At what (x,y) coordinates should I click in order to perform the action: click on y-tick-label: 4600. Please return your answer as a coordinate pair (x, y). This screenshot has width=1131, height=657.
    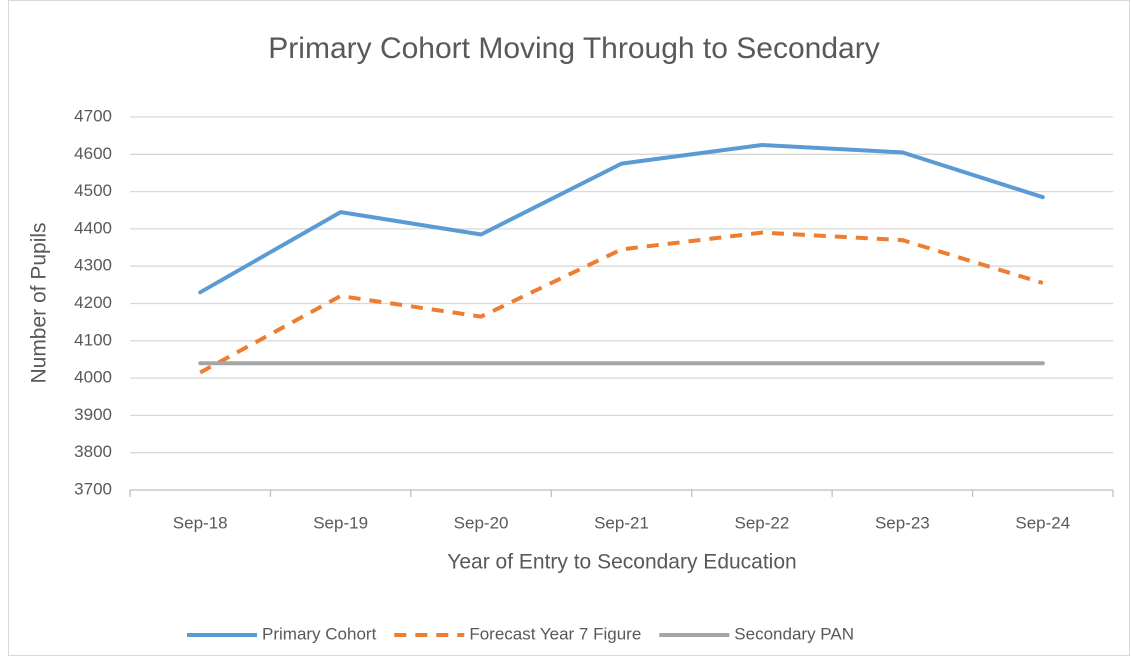
    Looking at the image, I should click on (93, 153).